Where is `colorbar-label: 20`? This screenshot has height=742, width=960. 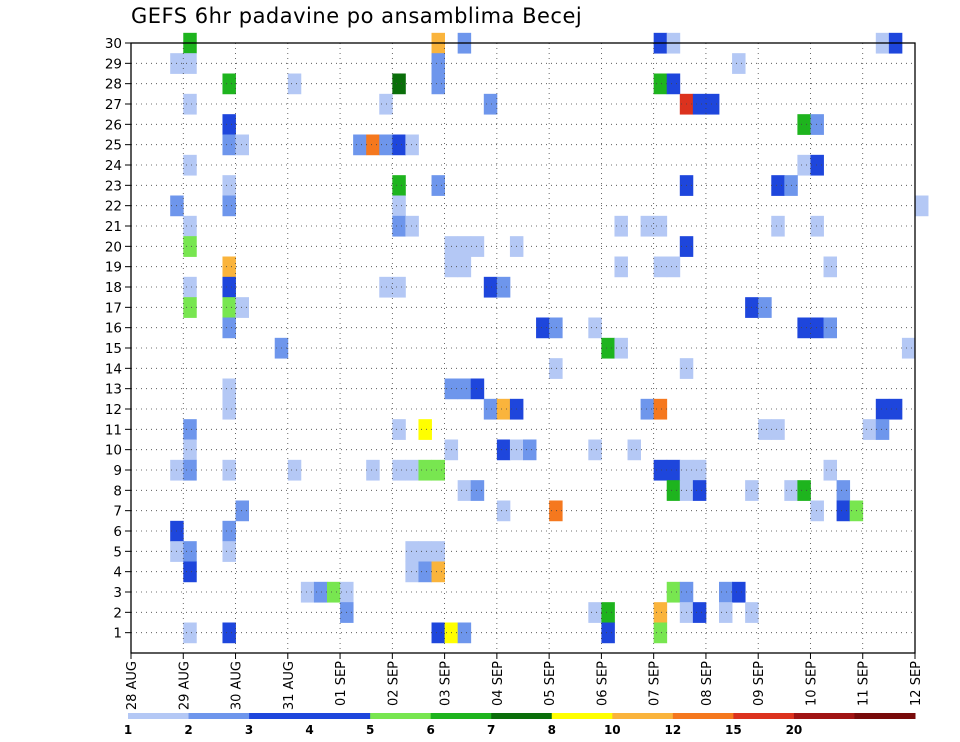
colorbar-label: 20 is located at coordinates (794, 730).